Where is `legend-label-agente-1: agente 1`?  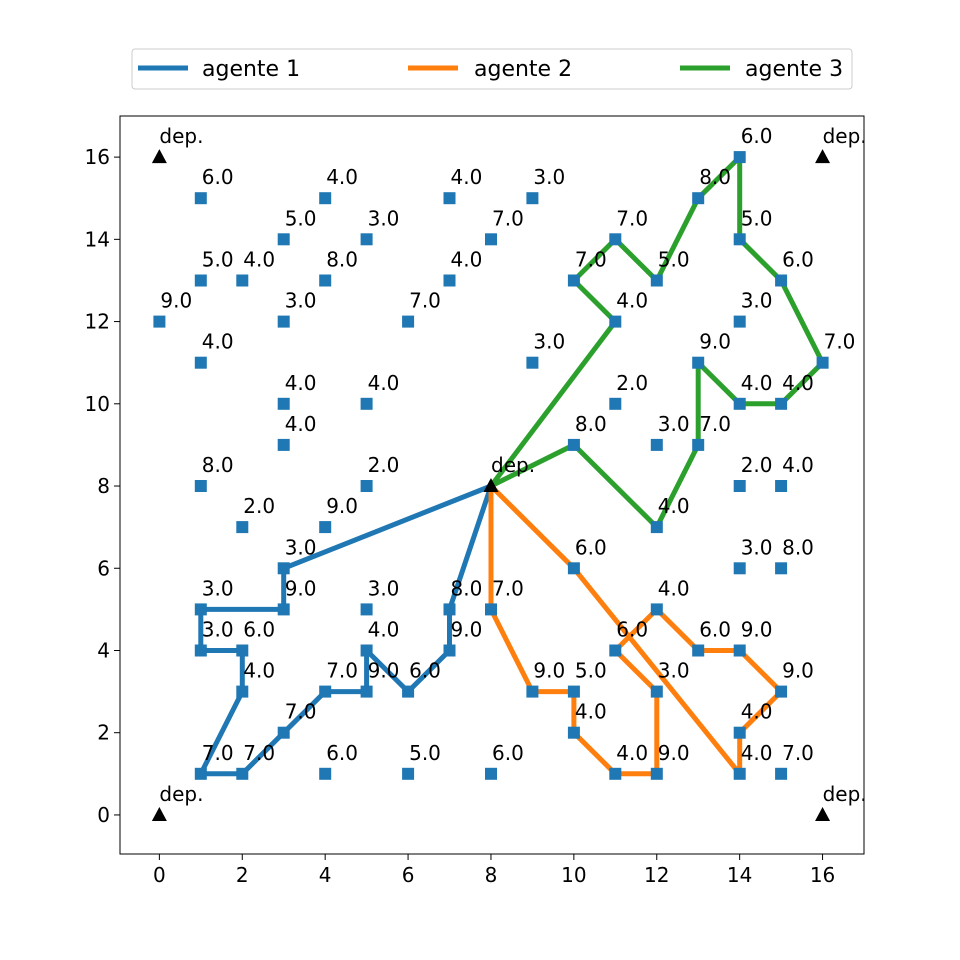 legend-label-agente-1: agente 1 is located at coordinates (251, 69).